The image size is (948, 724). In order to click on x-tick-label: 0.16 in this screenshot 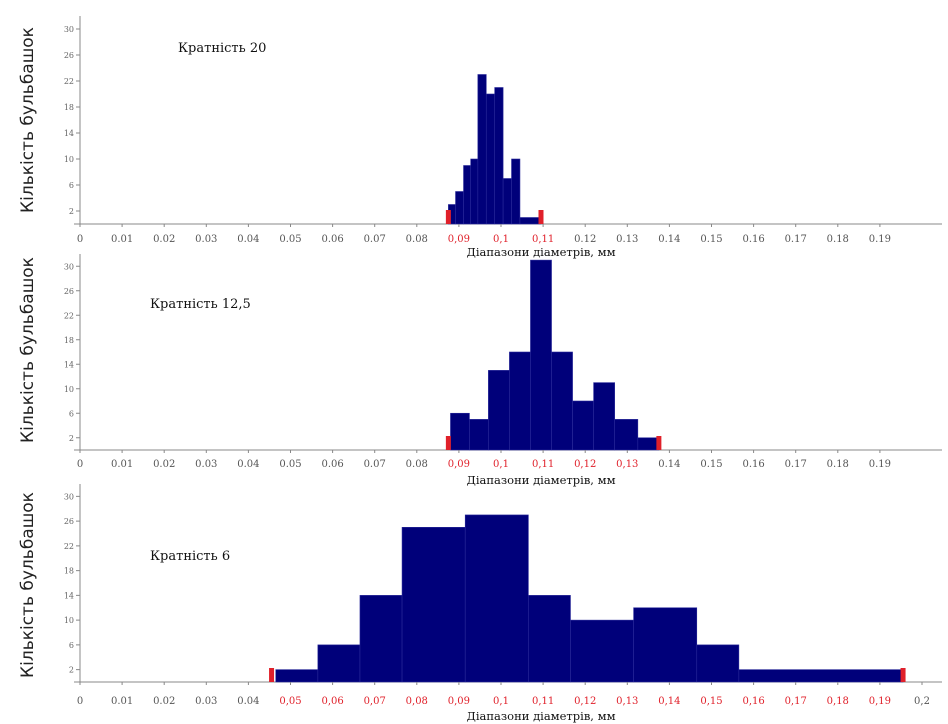, I will do `click(753, 464)`.